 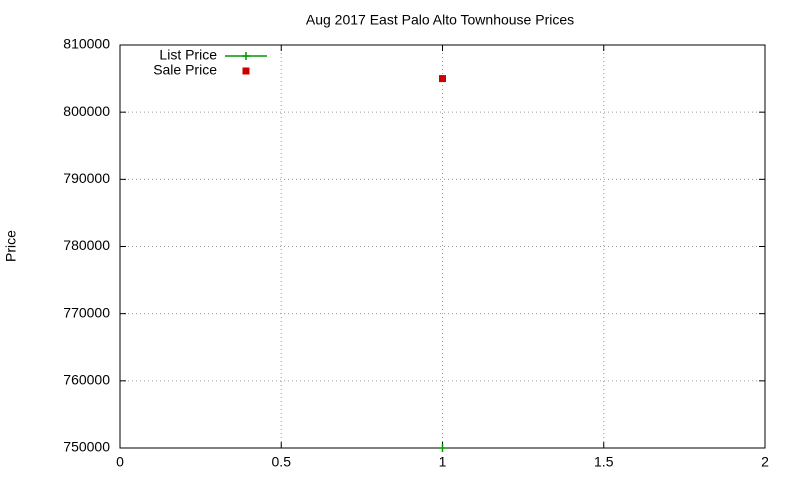 I want to click on x-tick-label: 1.5, so click(x=604, y=462).